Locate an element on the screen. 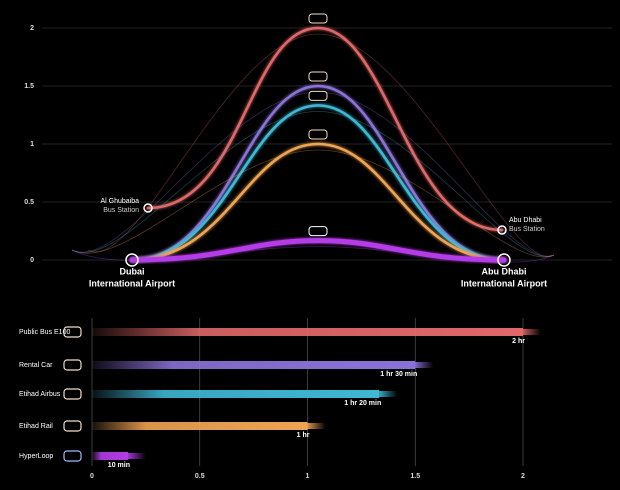 The width and height of the screenshot is (620, 490). x-tick-label: 1 is located at coordinates (308, 476).